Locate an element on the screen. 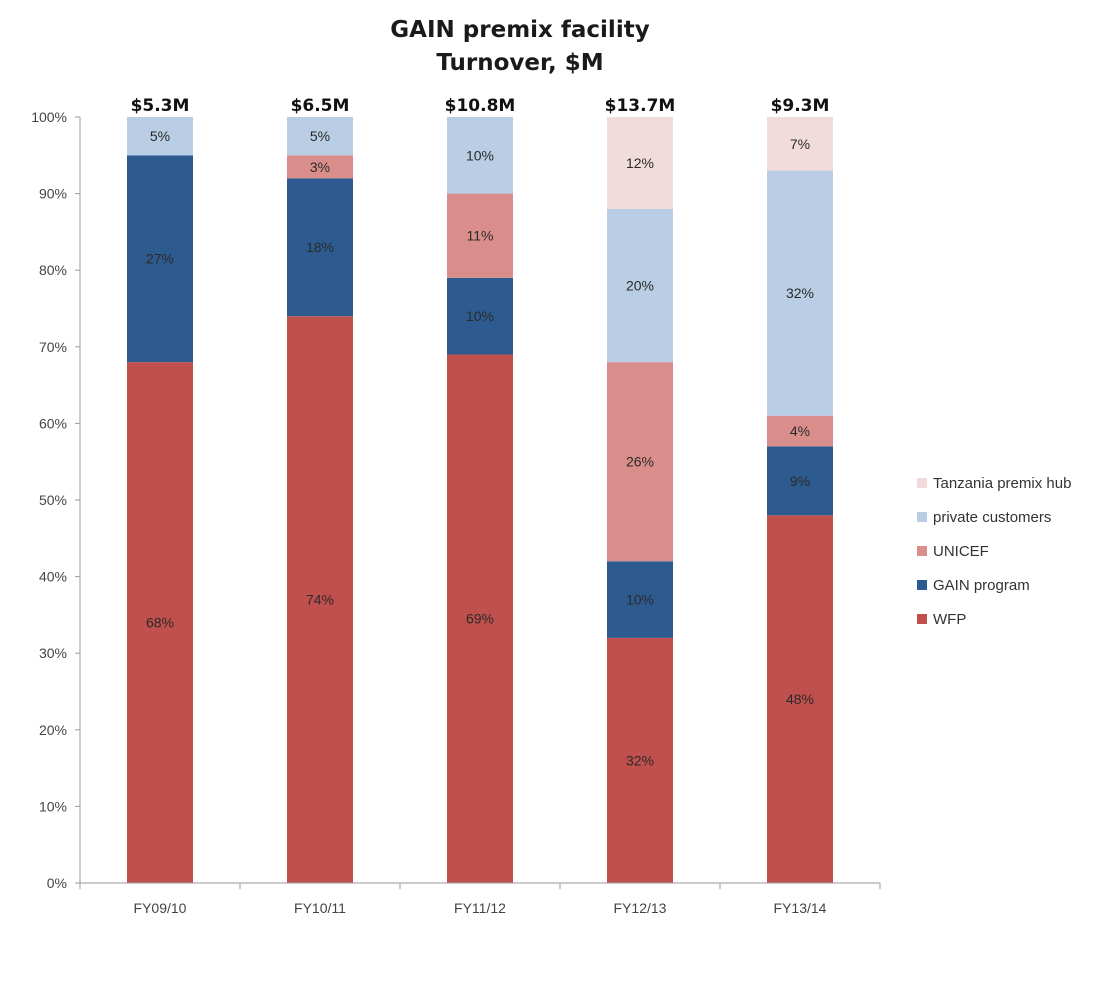 Image resolution: width=1114 pixels, height=1005 pixels. bar-total-label: $9.3M is located at coordinates (800, 106).